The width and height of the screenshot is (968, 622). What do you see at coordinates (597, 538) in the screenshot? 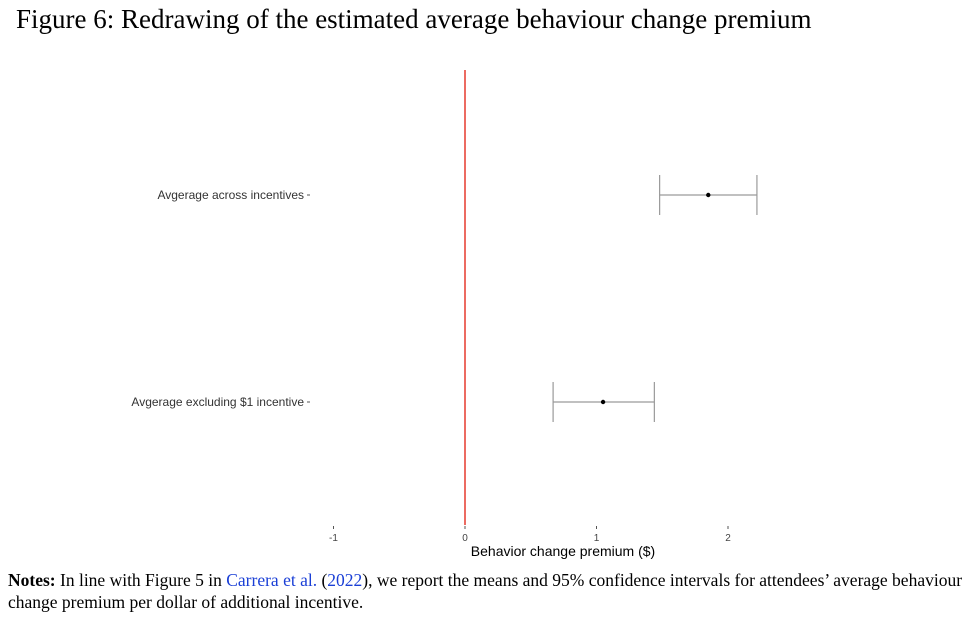
I see `x-tick-label: 1` at bounding box center [597, 538].